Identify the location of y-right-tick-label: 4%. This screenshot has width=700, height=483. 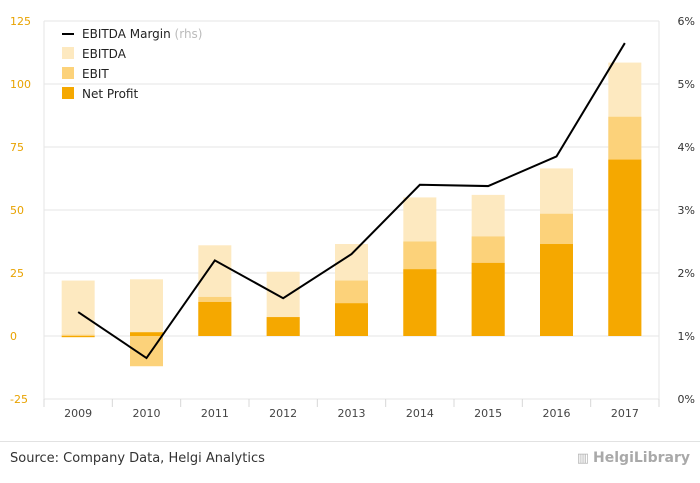
(686, 147).